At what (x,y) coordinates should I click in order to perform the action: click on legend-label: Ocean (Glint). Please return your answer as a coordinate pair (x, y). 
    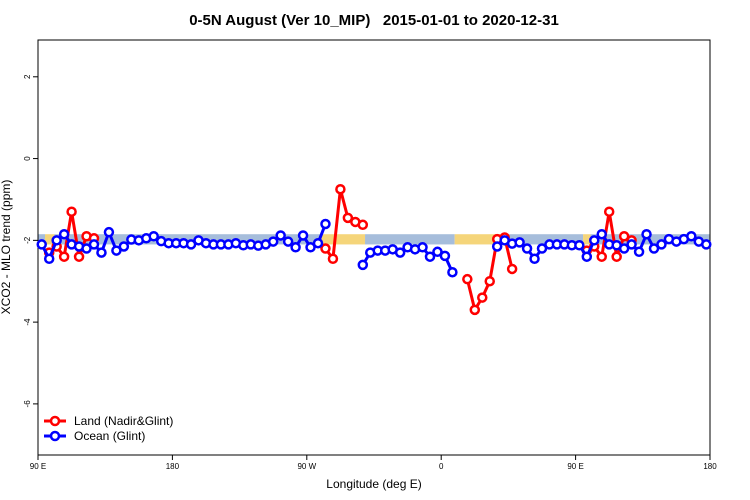
    Looking at the image, I should click on (109, 436).